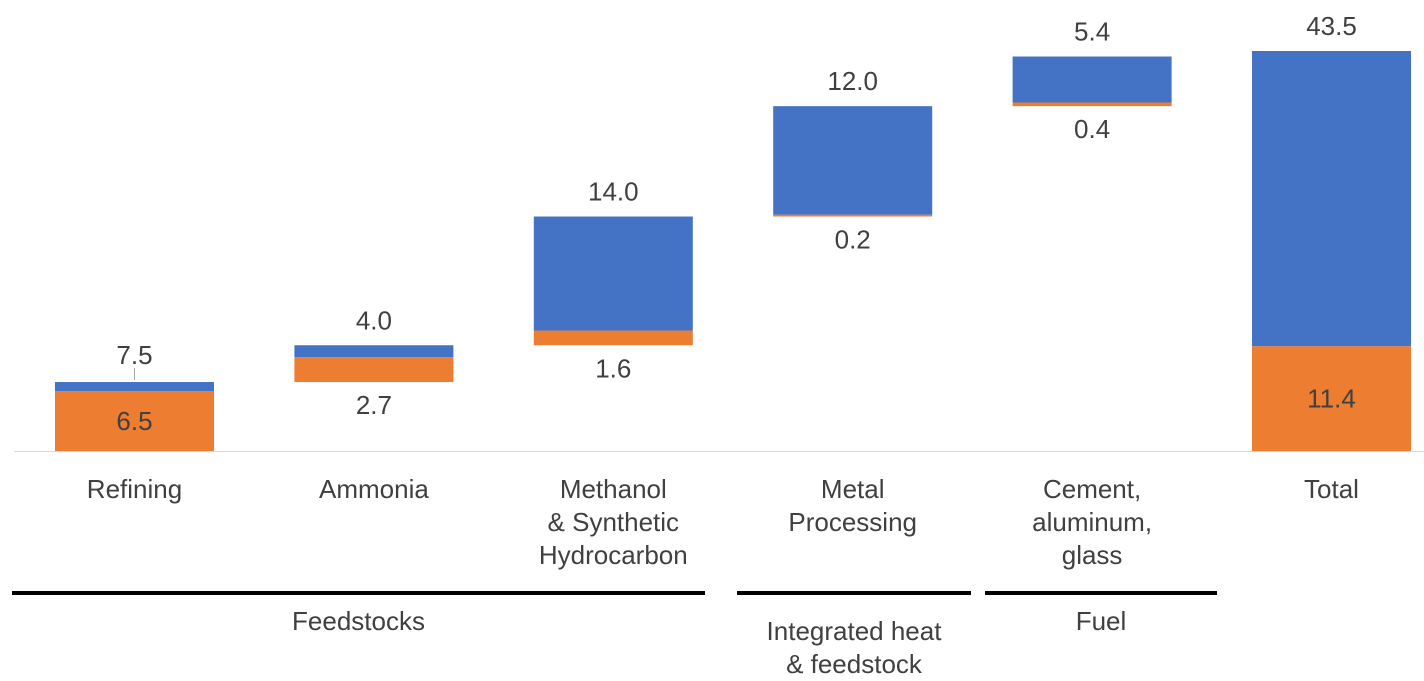 The width and height of the screenshot is (1424, 681). What do you see at coordinates (374, 405) in the screenshot?
I see `data-label-orange: 2.7` at bounding box center [374, 405].